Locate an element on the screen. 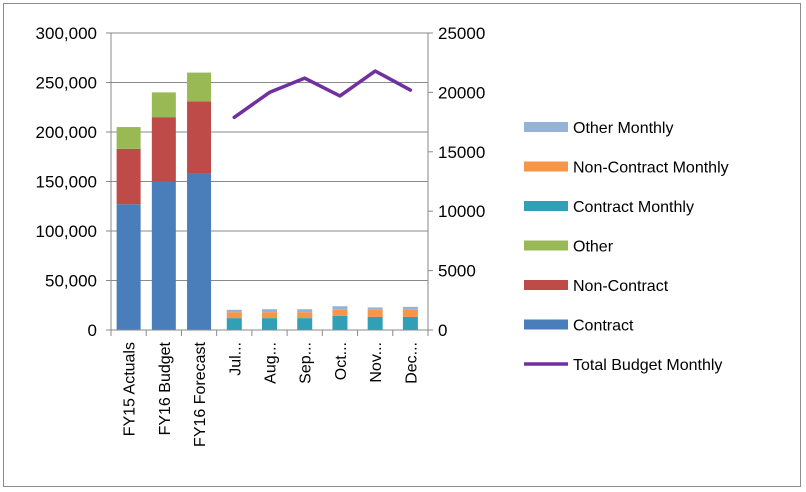 This screenshot has height=492, width=806. right-axis-tick-label: 10000 is located at coordinates (461, 211).